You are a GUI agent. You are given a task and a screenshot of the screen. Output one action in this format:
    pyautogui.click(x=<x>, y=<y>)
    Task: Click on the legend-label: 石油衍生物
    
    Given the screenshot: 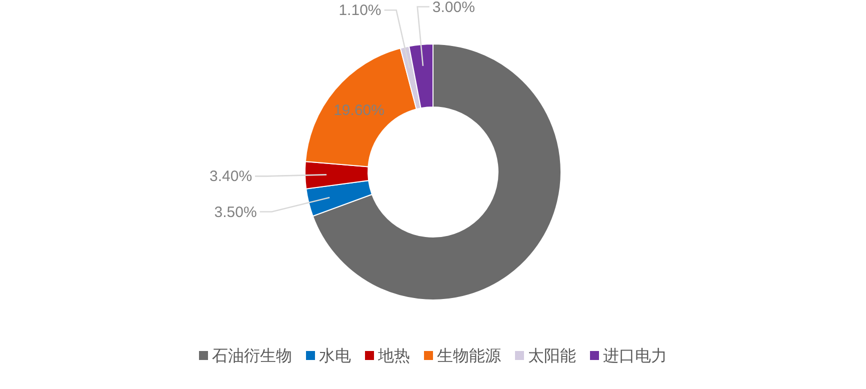 What is the action you would take?
    pyautogui.click(x=252, y=356)
    